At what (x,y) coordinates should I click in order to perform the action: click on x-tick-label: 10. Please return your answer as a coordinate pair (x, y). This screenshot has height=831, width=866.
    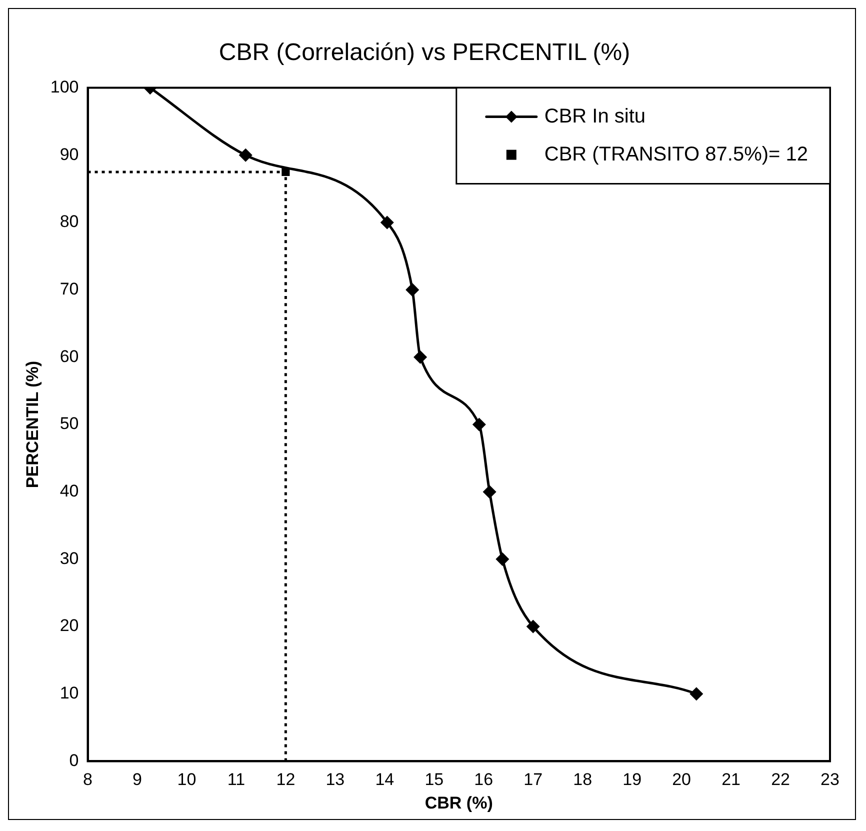
    Looking at the image, I should click on (186, 780).